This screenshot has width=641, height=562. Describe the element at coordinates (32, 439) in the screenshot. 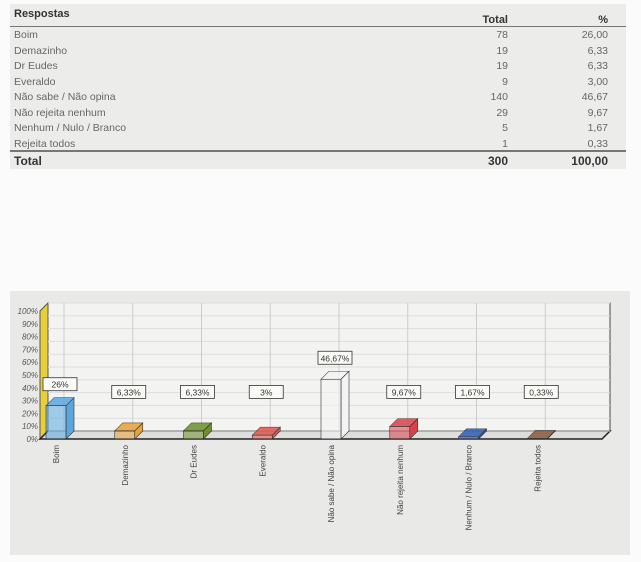

I see `y-tick-label: 0%` at that location.